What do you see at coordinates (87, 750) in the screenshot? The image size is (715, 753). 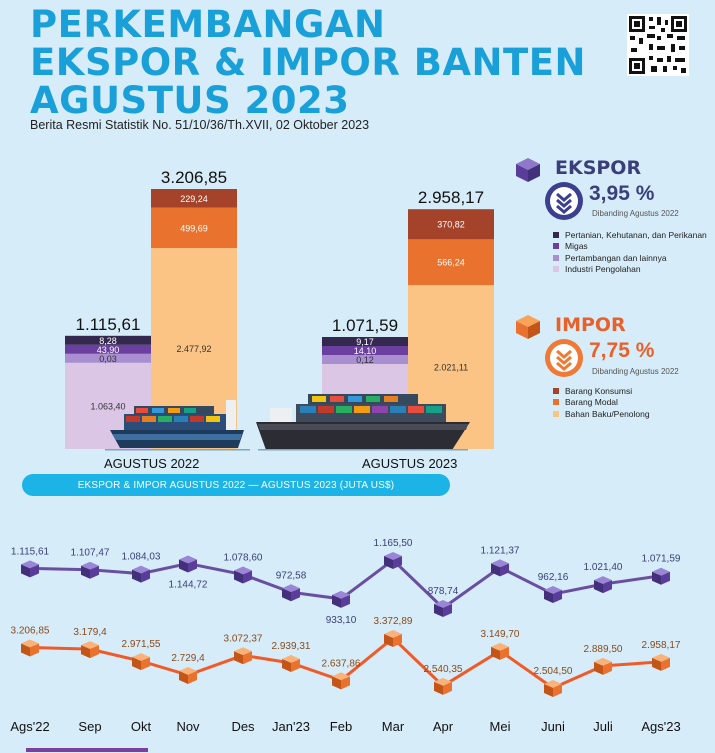 I see `footer-accent` at bounding box center [87, 750].